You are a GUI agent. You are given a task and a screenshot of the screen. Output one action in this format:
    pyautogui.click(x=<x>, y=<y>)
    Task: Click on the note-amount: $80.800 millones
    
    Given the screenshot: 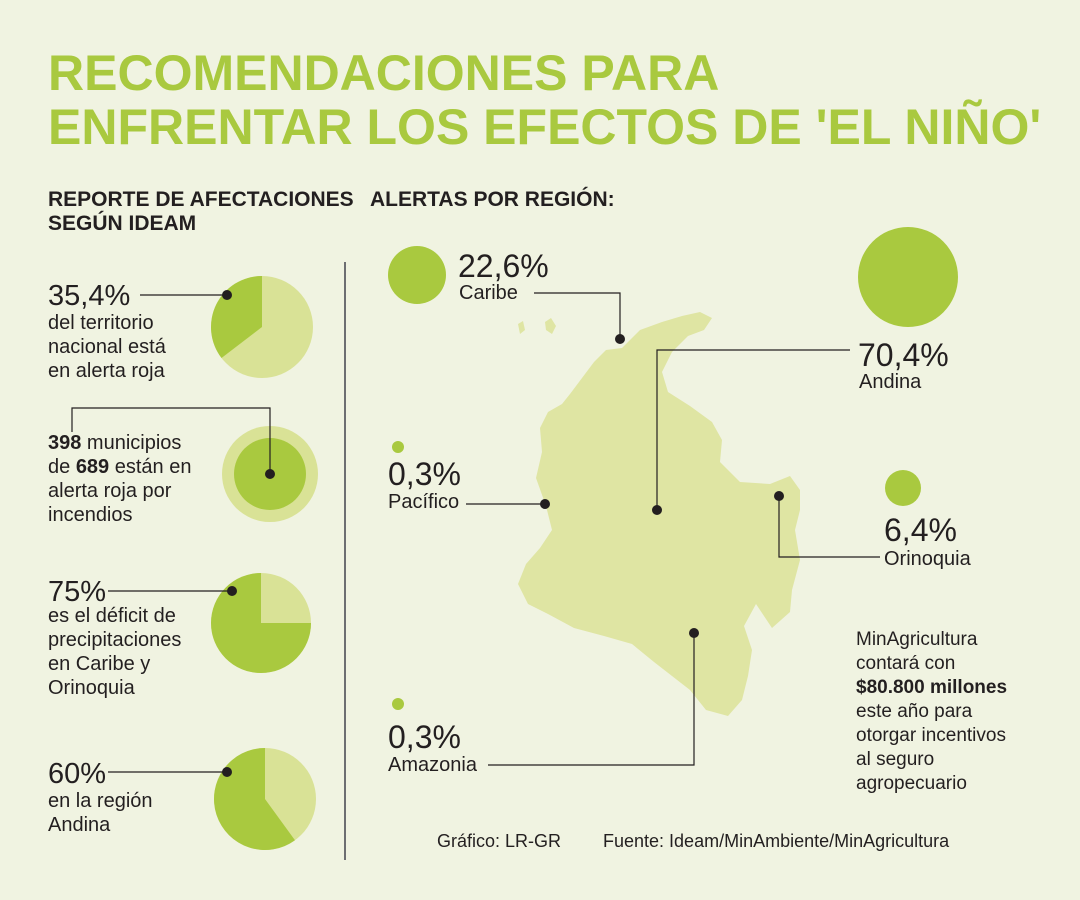 What is the action you would take?
    pyautogui.click(x=932, y=687)
    